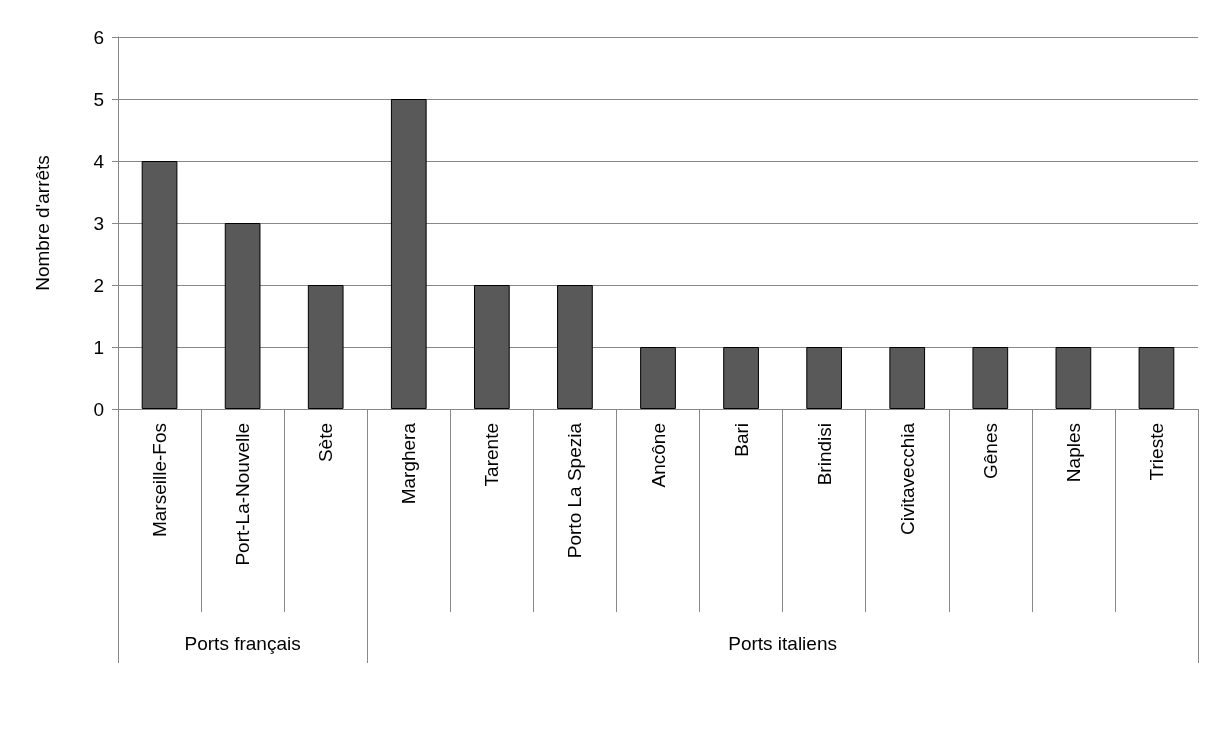 The height and width of the screenshot is (733, 1208). What do you see at coordinates (658, 455) in the screenshot?
I see `x-tick-label: Ancône` at bounding box center [658, 455].